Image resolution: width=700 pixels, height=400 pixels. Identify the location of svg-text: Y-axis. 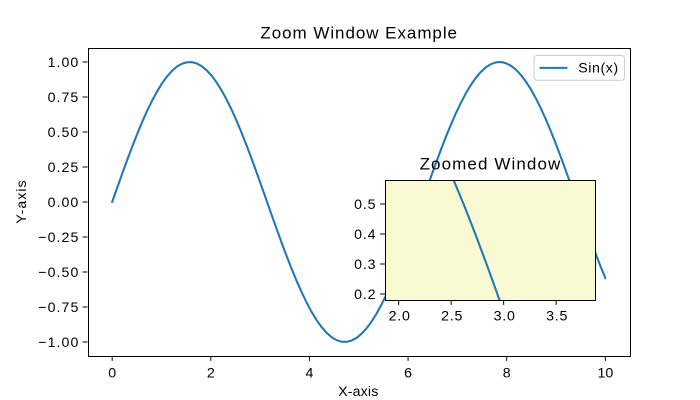
(22, 201).